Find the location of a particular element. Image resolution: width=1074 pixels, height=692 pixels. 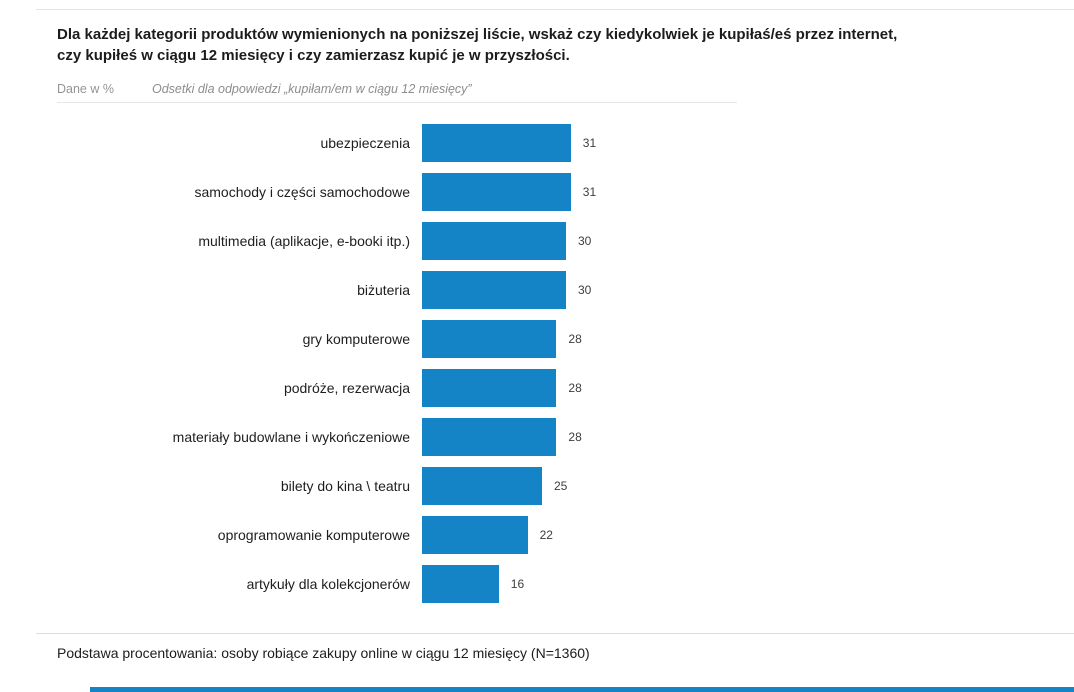

bar-area: 25 is located at coordinates (495, 485).